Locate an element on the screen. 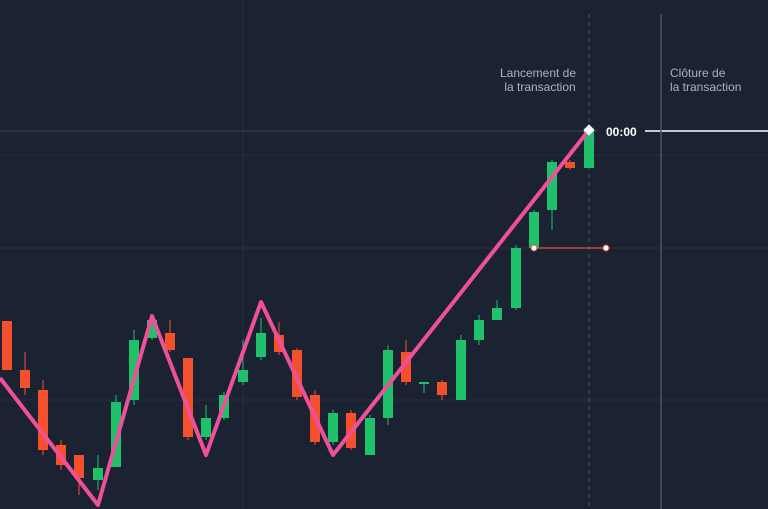  time-tag: 00:00 is located at coordinates (621, 132).